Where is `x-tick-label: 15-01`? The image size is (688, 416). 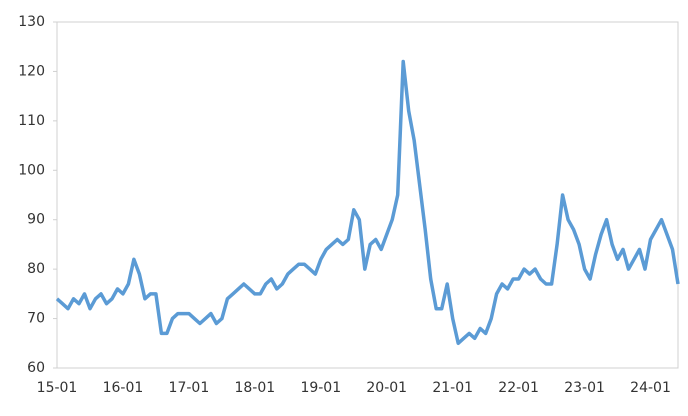
x-tick-label: 15-01 is located at coordinates (57, 388).